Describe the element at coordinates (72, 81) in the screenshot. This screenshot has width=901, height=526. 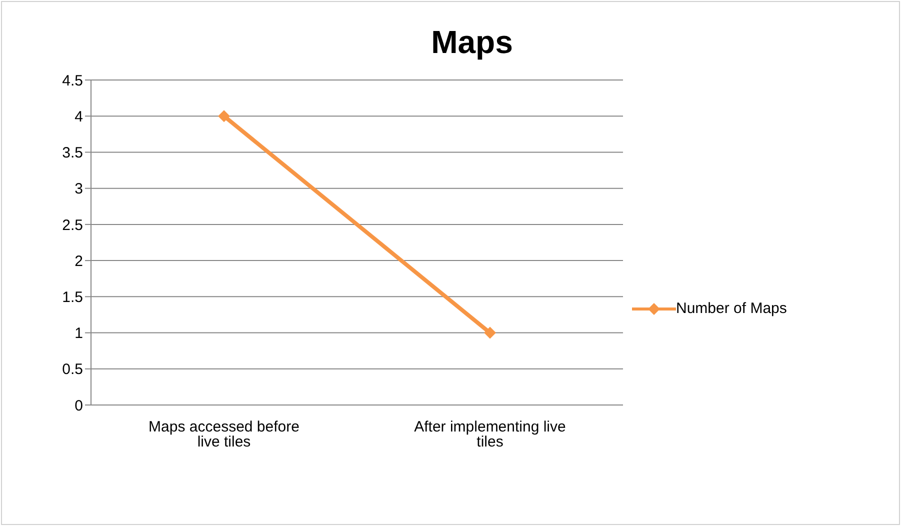
I see `y-tick-label: 4.5` at that location.